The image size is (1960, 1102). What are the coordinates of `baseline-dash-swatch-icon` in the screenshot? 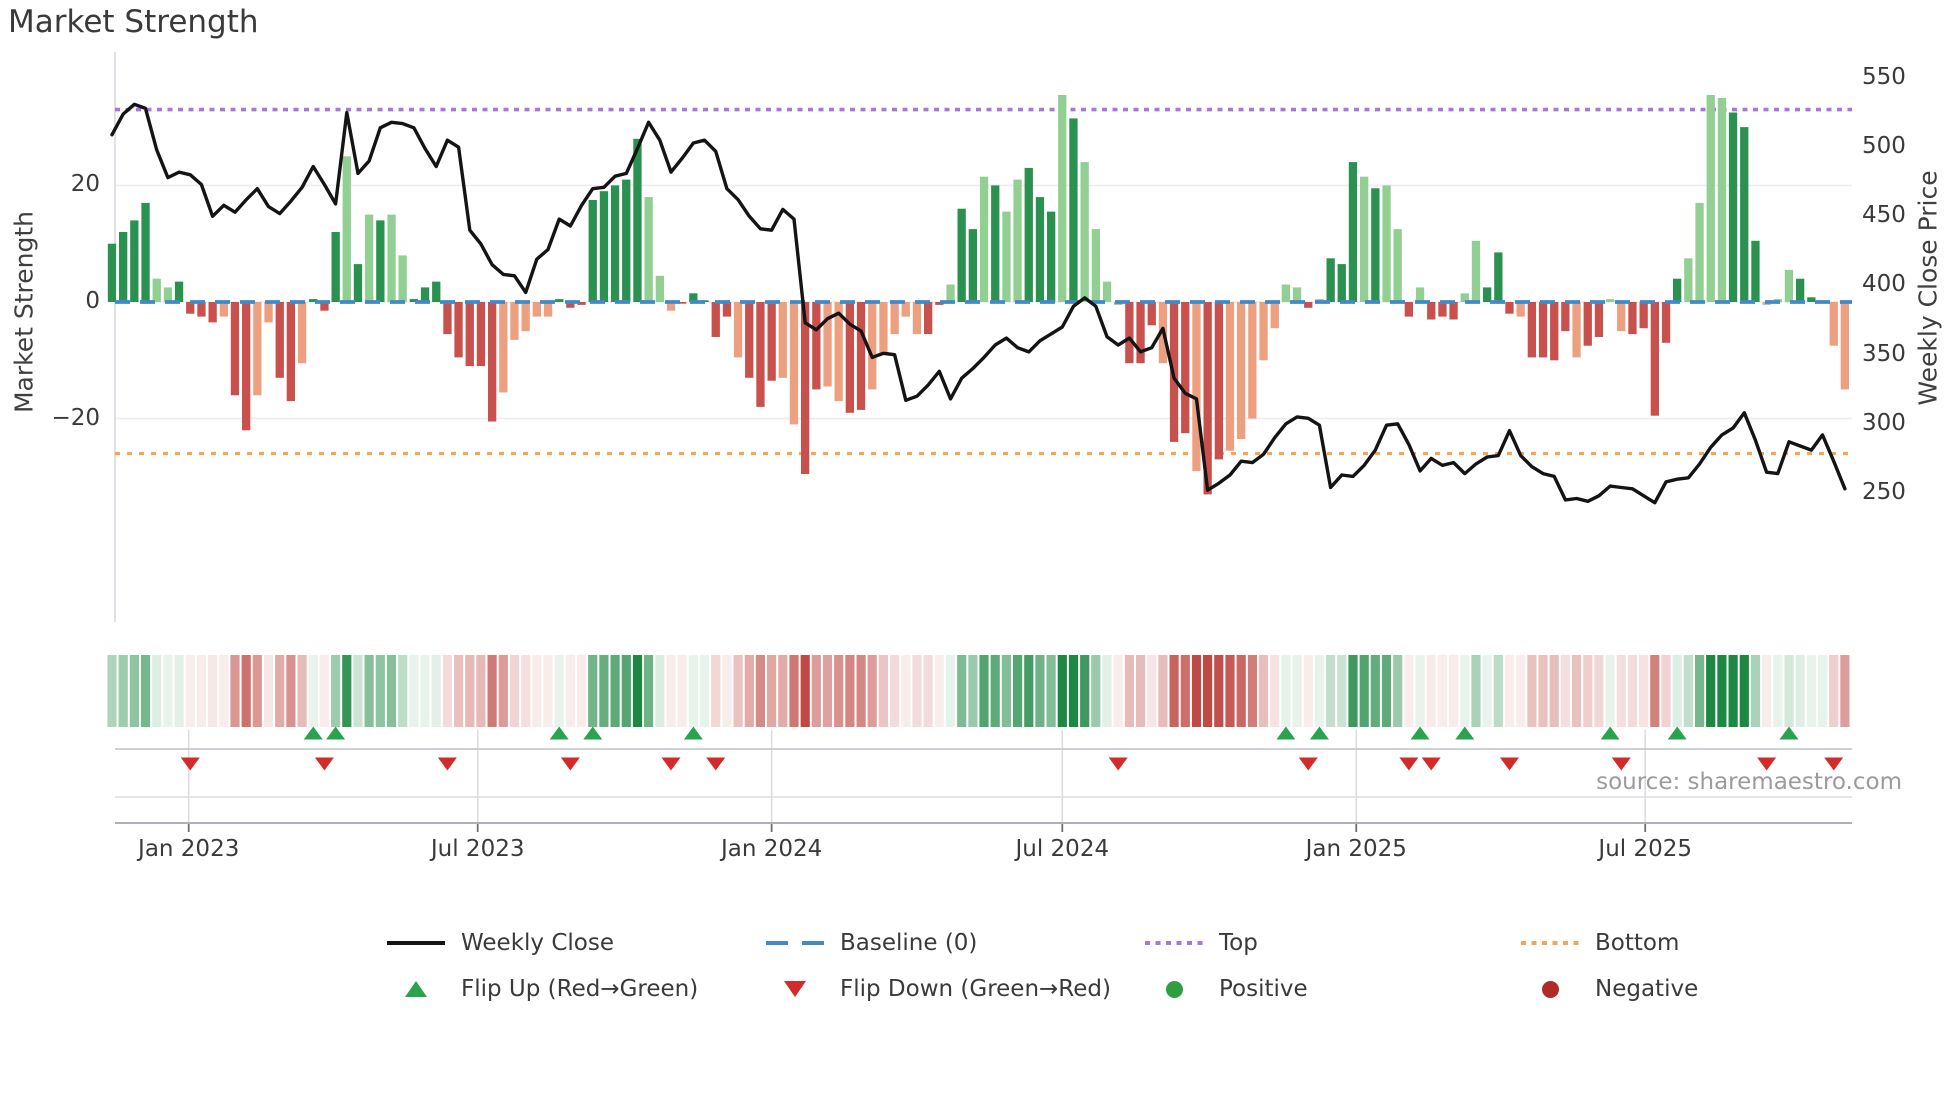 It's located at (795, 943).